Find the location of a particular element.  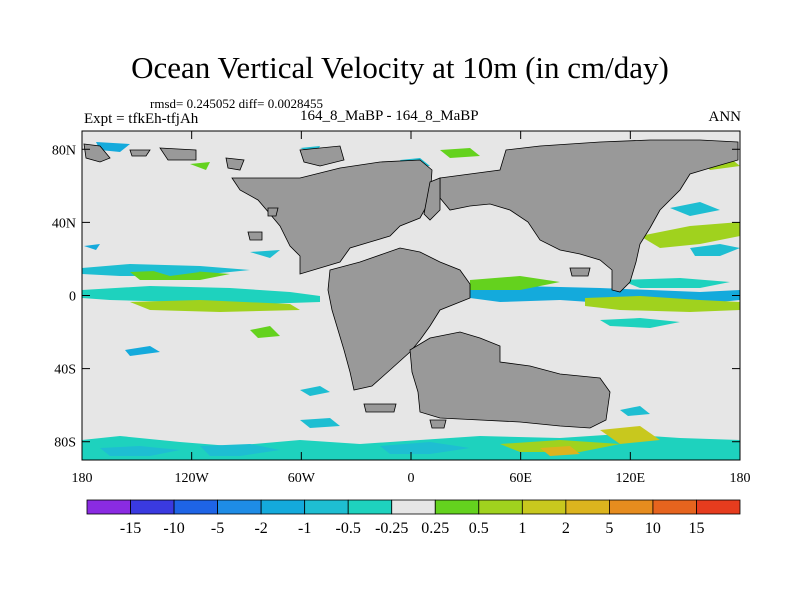

experiment-label: Expt = tfkEh-tfjAh is located at coordinates (141, 119).